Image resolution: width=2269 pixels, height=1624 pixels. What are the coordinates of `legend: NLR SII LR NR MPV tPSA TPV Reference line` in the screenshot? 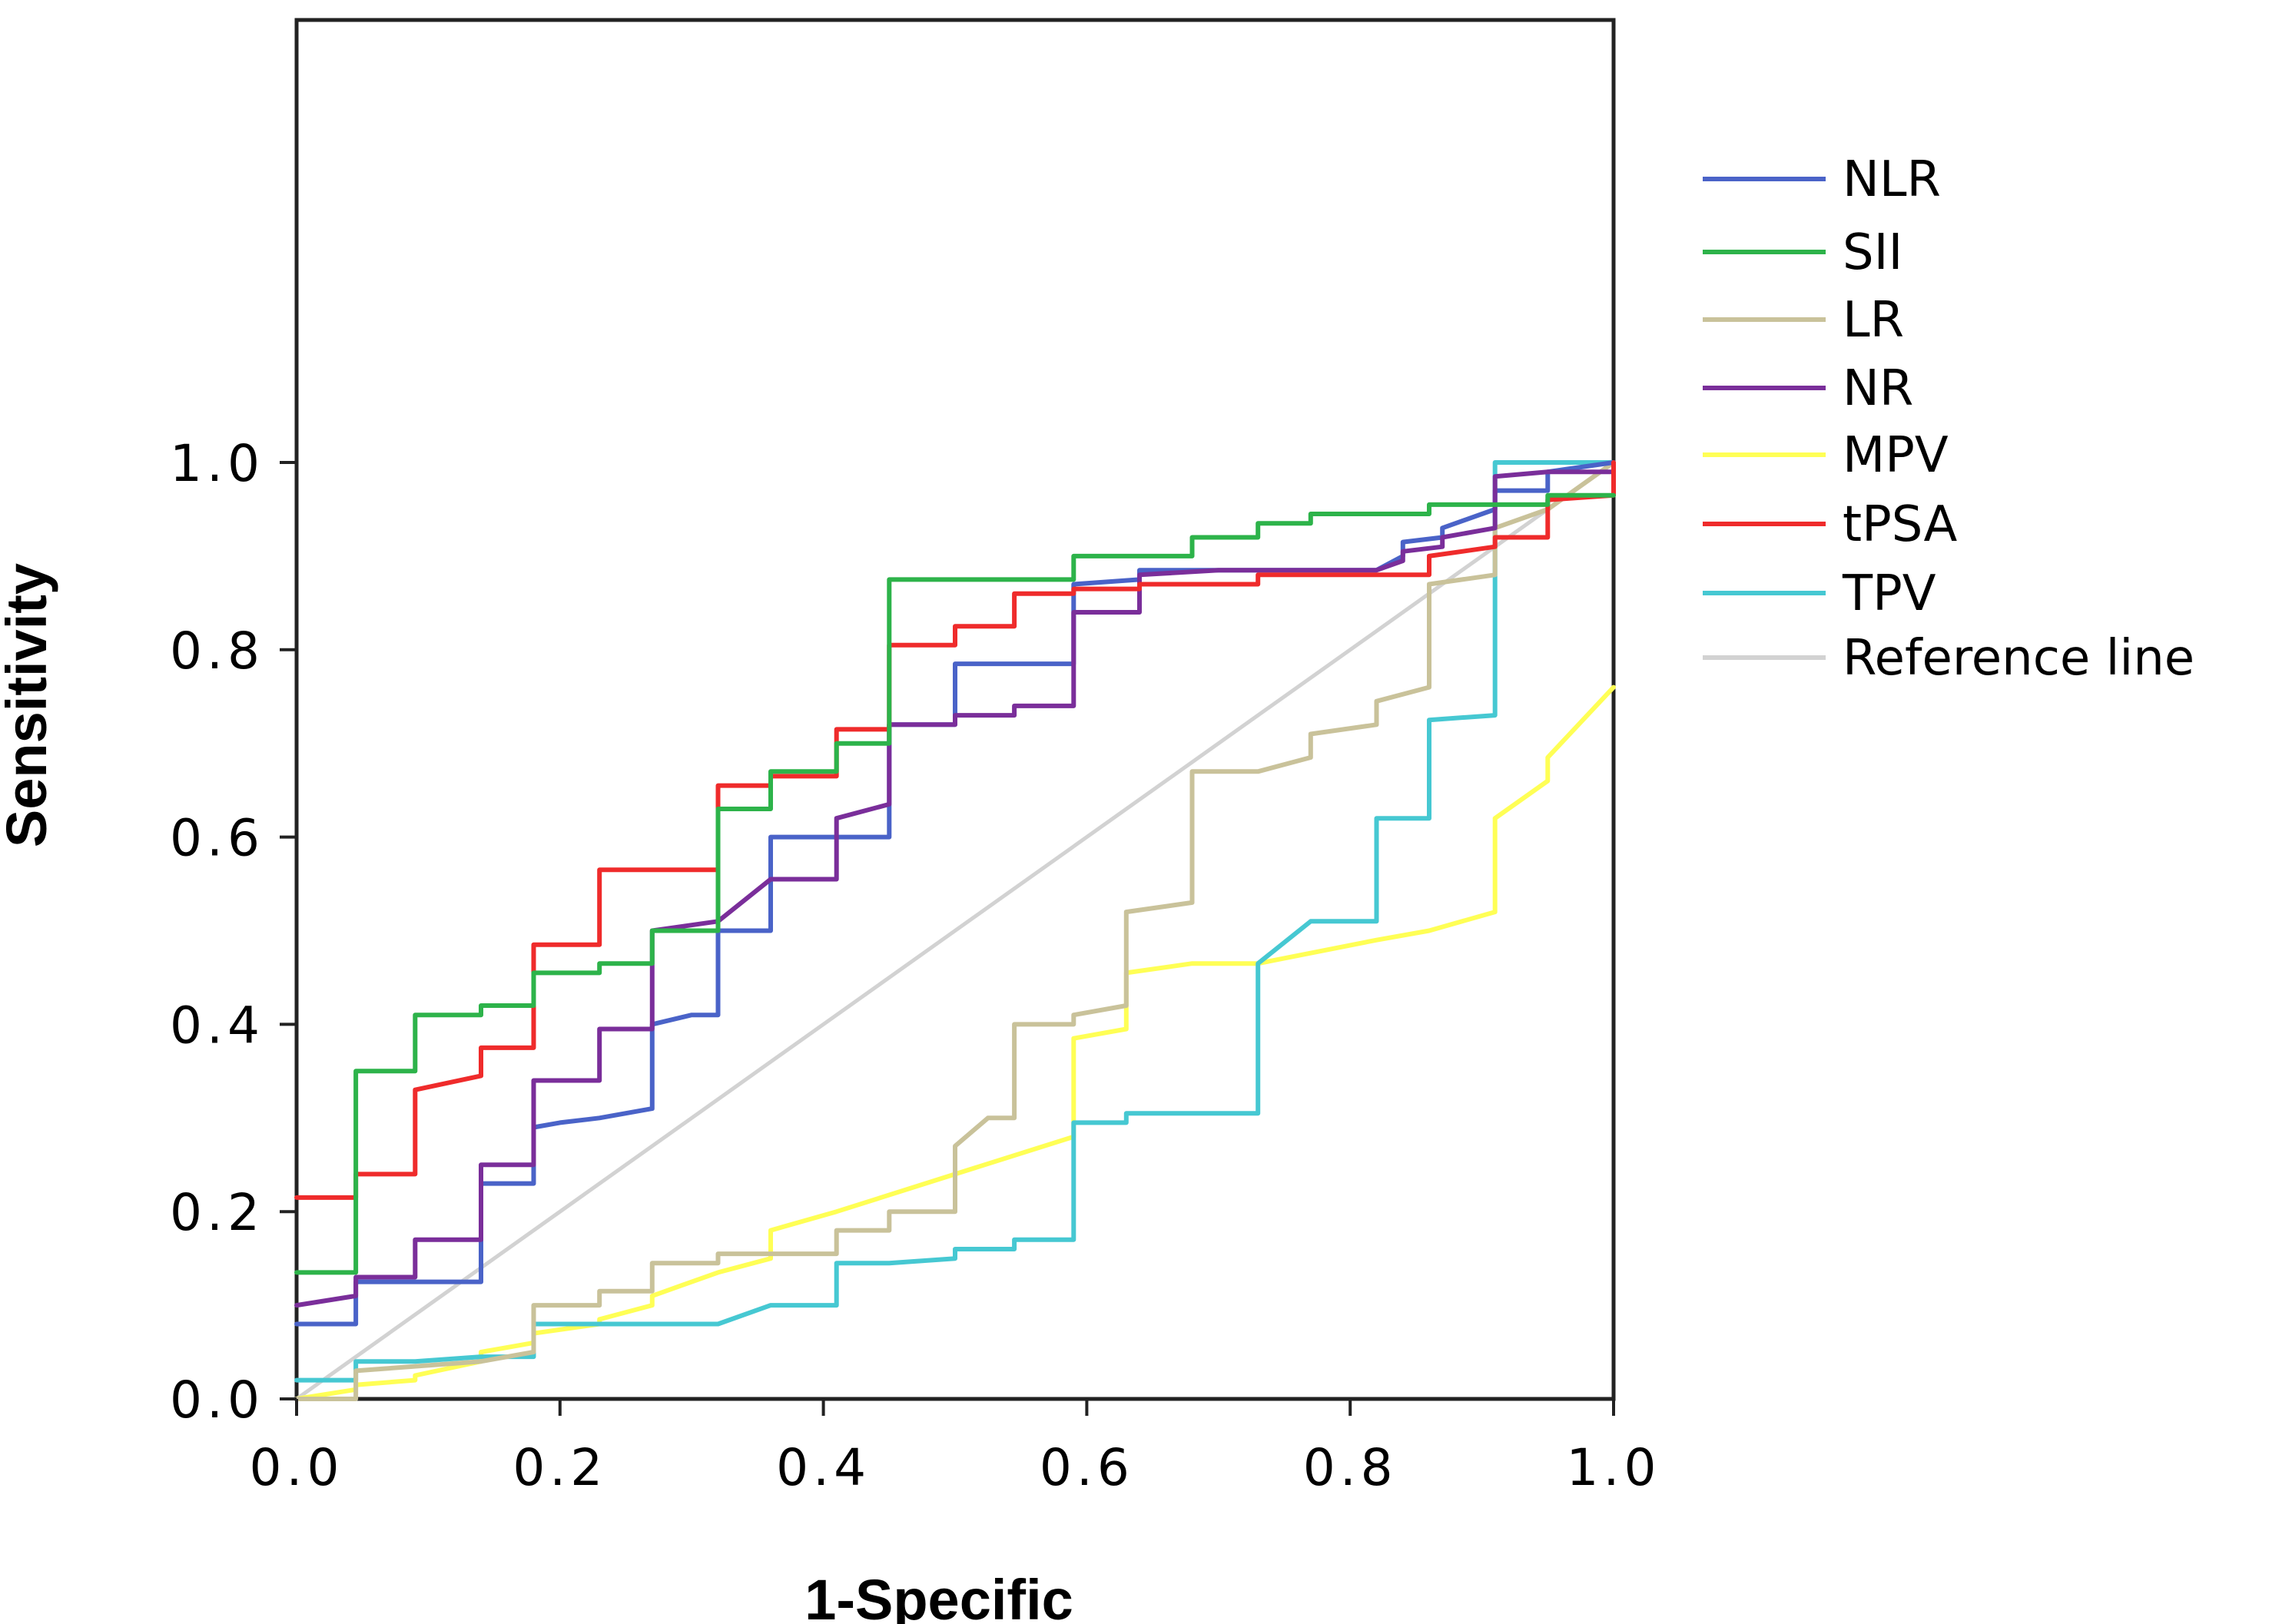 It's located at (1948, 419).